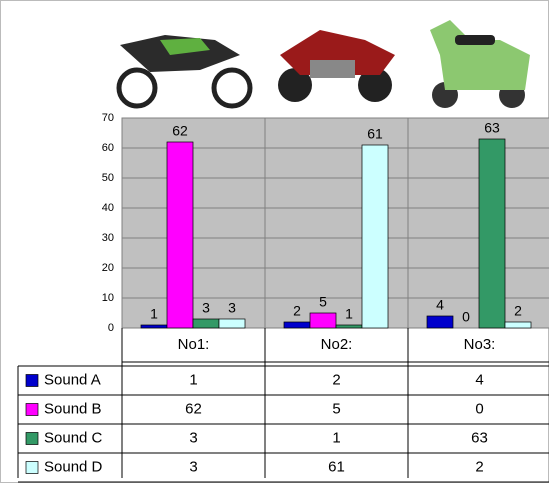  Describe the element at coordinates (375, 134) in the screenshot. I see `value-label: 61` at that location.